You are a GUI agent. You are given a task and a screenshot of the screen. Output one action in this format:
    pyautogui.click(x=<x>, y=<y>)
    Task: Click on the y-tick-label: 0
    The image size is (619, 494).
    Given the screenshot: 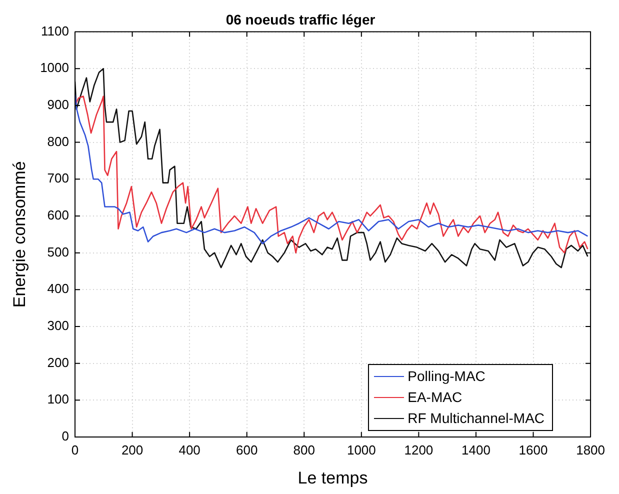 What is the action you would take?
    pyautogui.click(x=65, y=436)
    